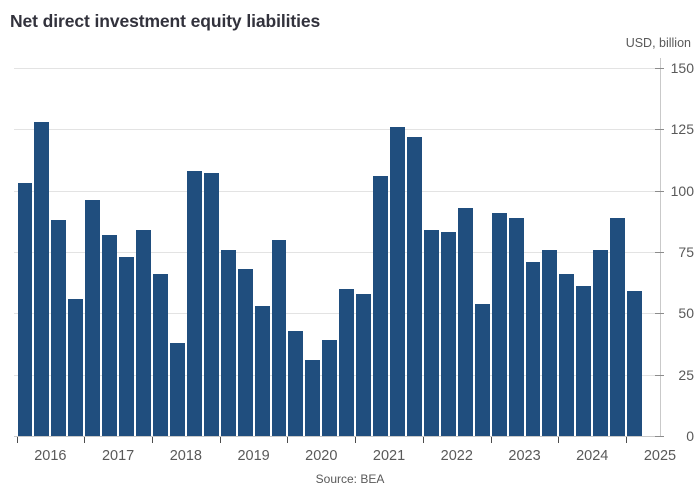 The height and width of the screenshot is (500, 700). What do you see at coordinates (658, 43) in the screenshot?
I see `y-axis-unit-label: USD, billion` at bounding box center [658, 43].